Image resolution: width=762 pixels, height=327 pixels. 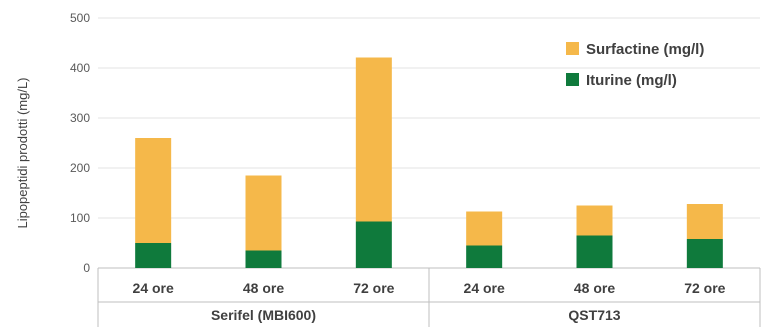 I want to click on y-tick-label: 400, so click(x=80, y=68).